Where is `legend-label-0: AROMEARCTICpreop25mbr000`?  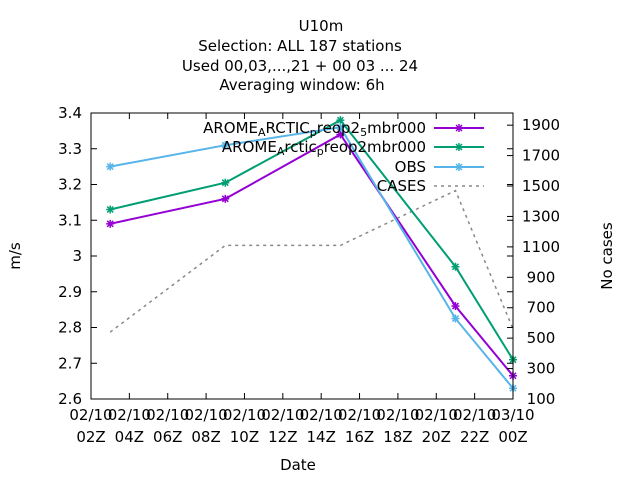
legend-label-0: AROMEARCTICpreop25mbr000 is located at coordinates (314, 129).